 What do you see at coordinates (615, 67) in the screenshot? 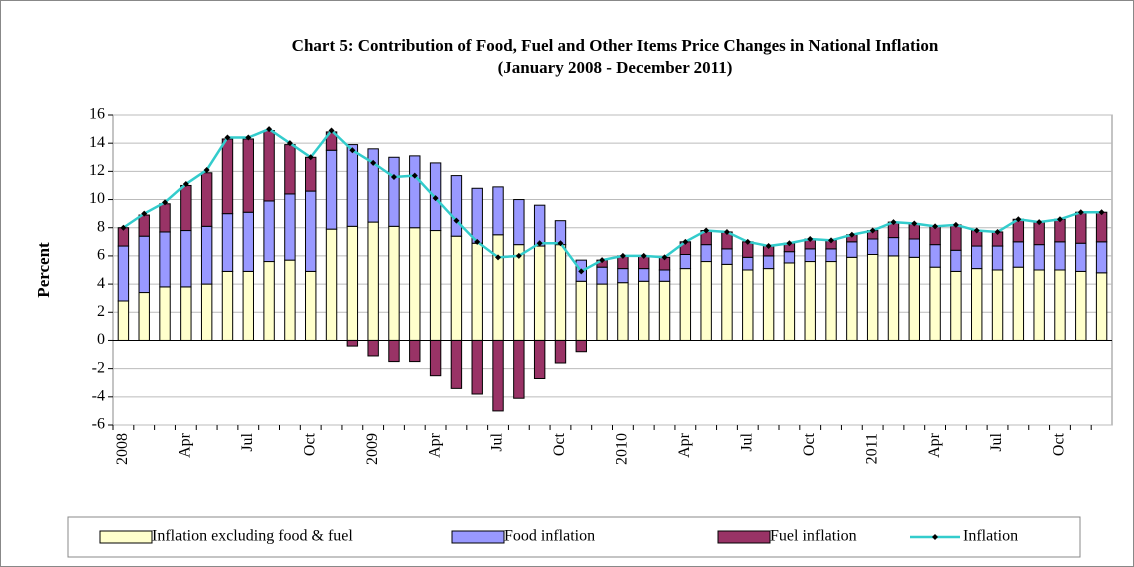
I see `chart-subtitle: (January 2008 - December 2011)` at bounding box center [615, 67].